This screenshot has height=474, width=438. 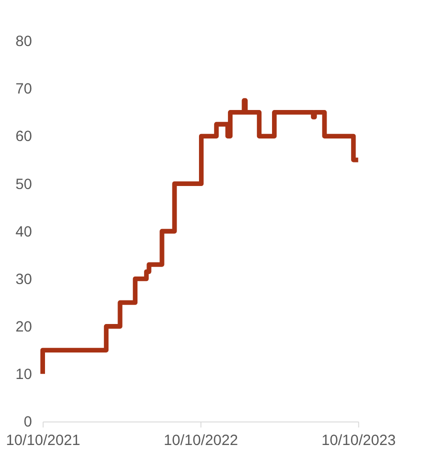 I want to click on y-tick-label: 60, so click(x=24, y=137).